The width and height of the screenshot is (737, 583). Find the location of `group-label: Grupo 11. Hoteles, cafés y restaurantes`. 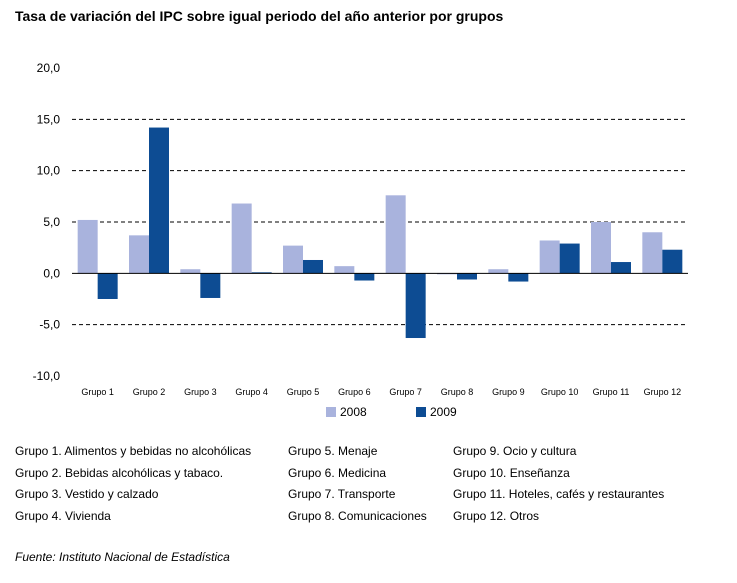

group-label: Grupo 11. Hoteles, cafés y restaurantes is located at coordinates (559, 494).